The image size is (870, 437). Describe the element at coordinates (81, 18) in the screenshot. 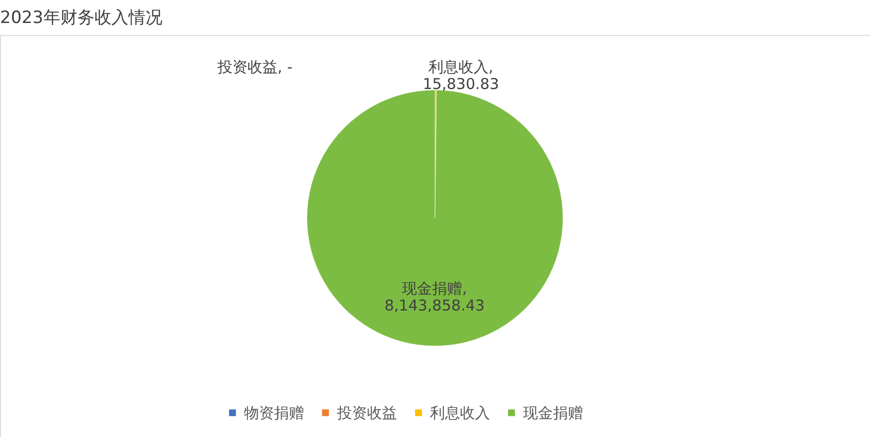

I see `text: 2023年财务收入情况` at that location.